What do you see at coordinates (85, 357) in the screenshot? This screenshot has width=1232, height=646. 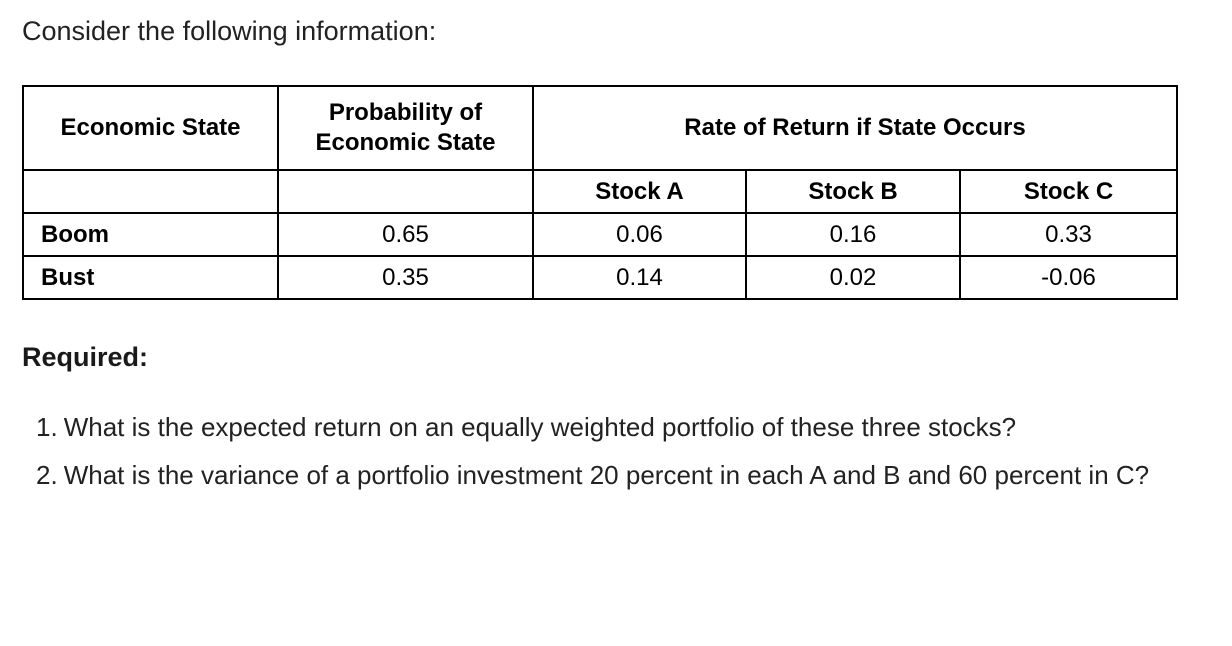 I see `required-label: Required:` at bounding box center [85, 357].